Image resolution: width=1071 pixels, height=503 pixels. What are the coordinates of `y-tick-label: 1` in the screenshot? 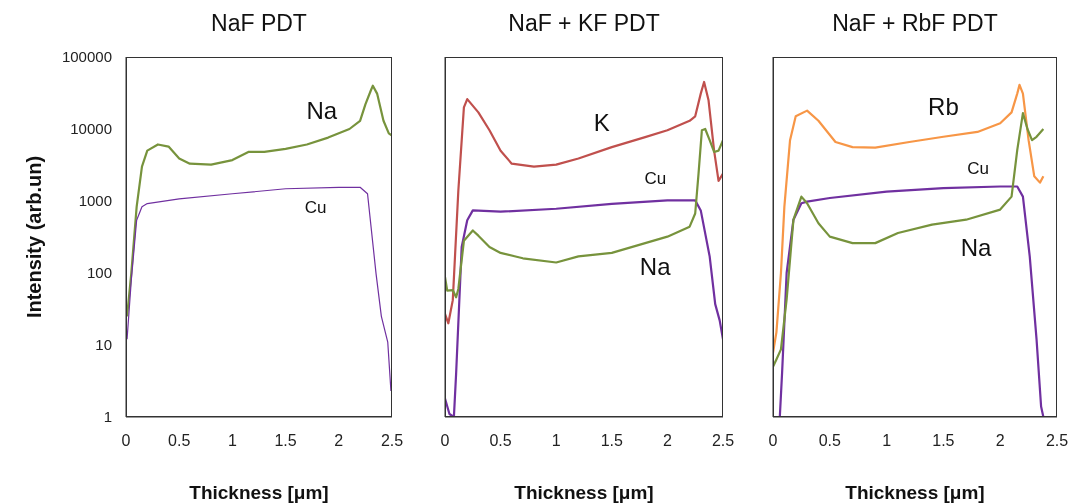 It's located at (107, 417).